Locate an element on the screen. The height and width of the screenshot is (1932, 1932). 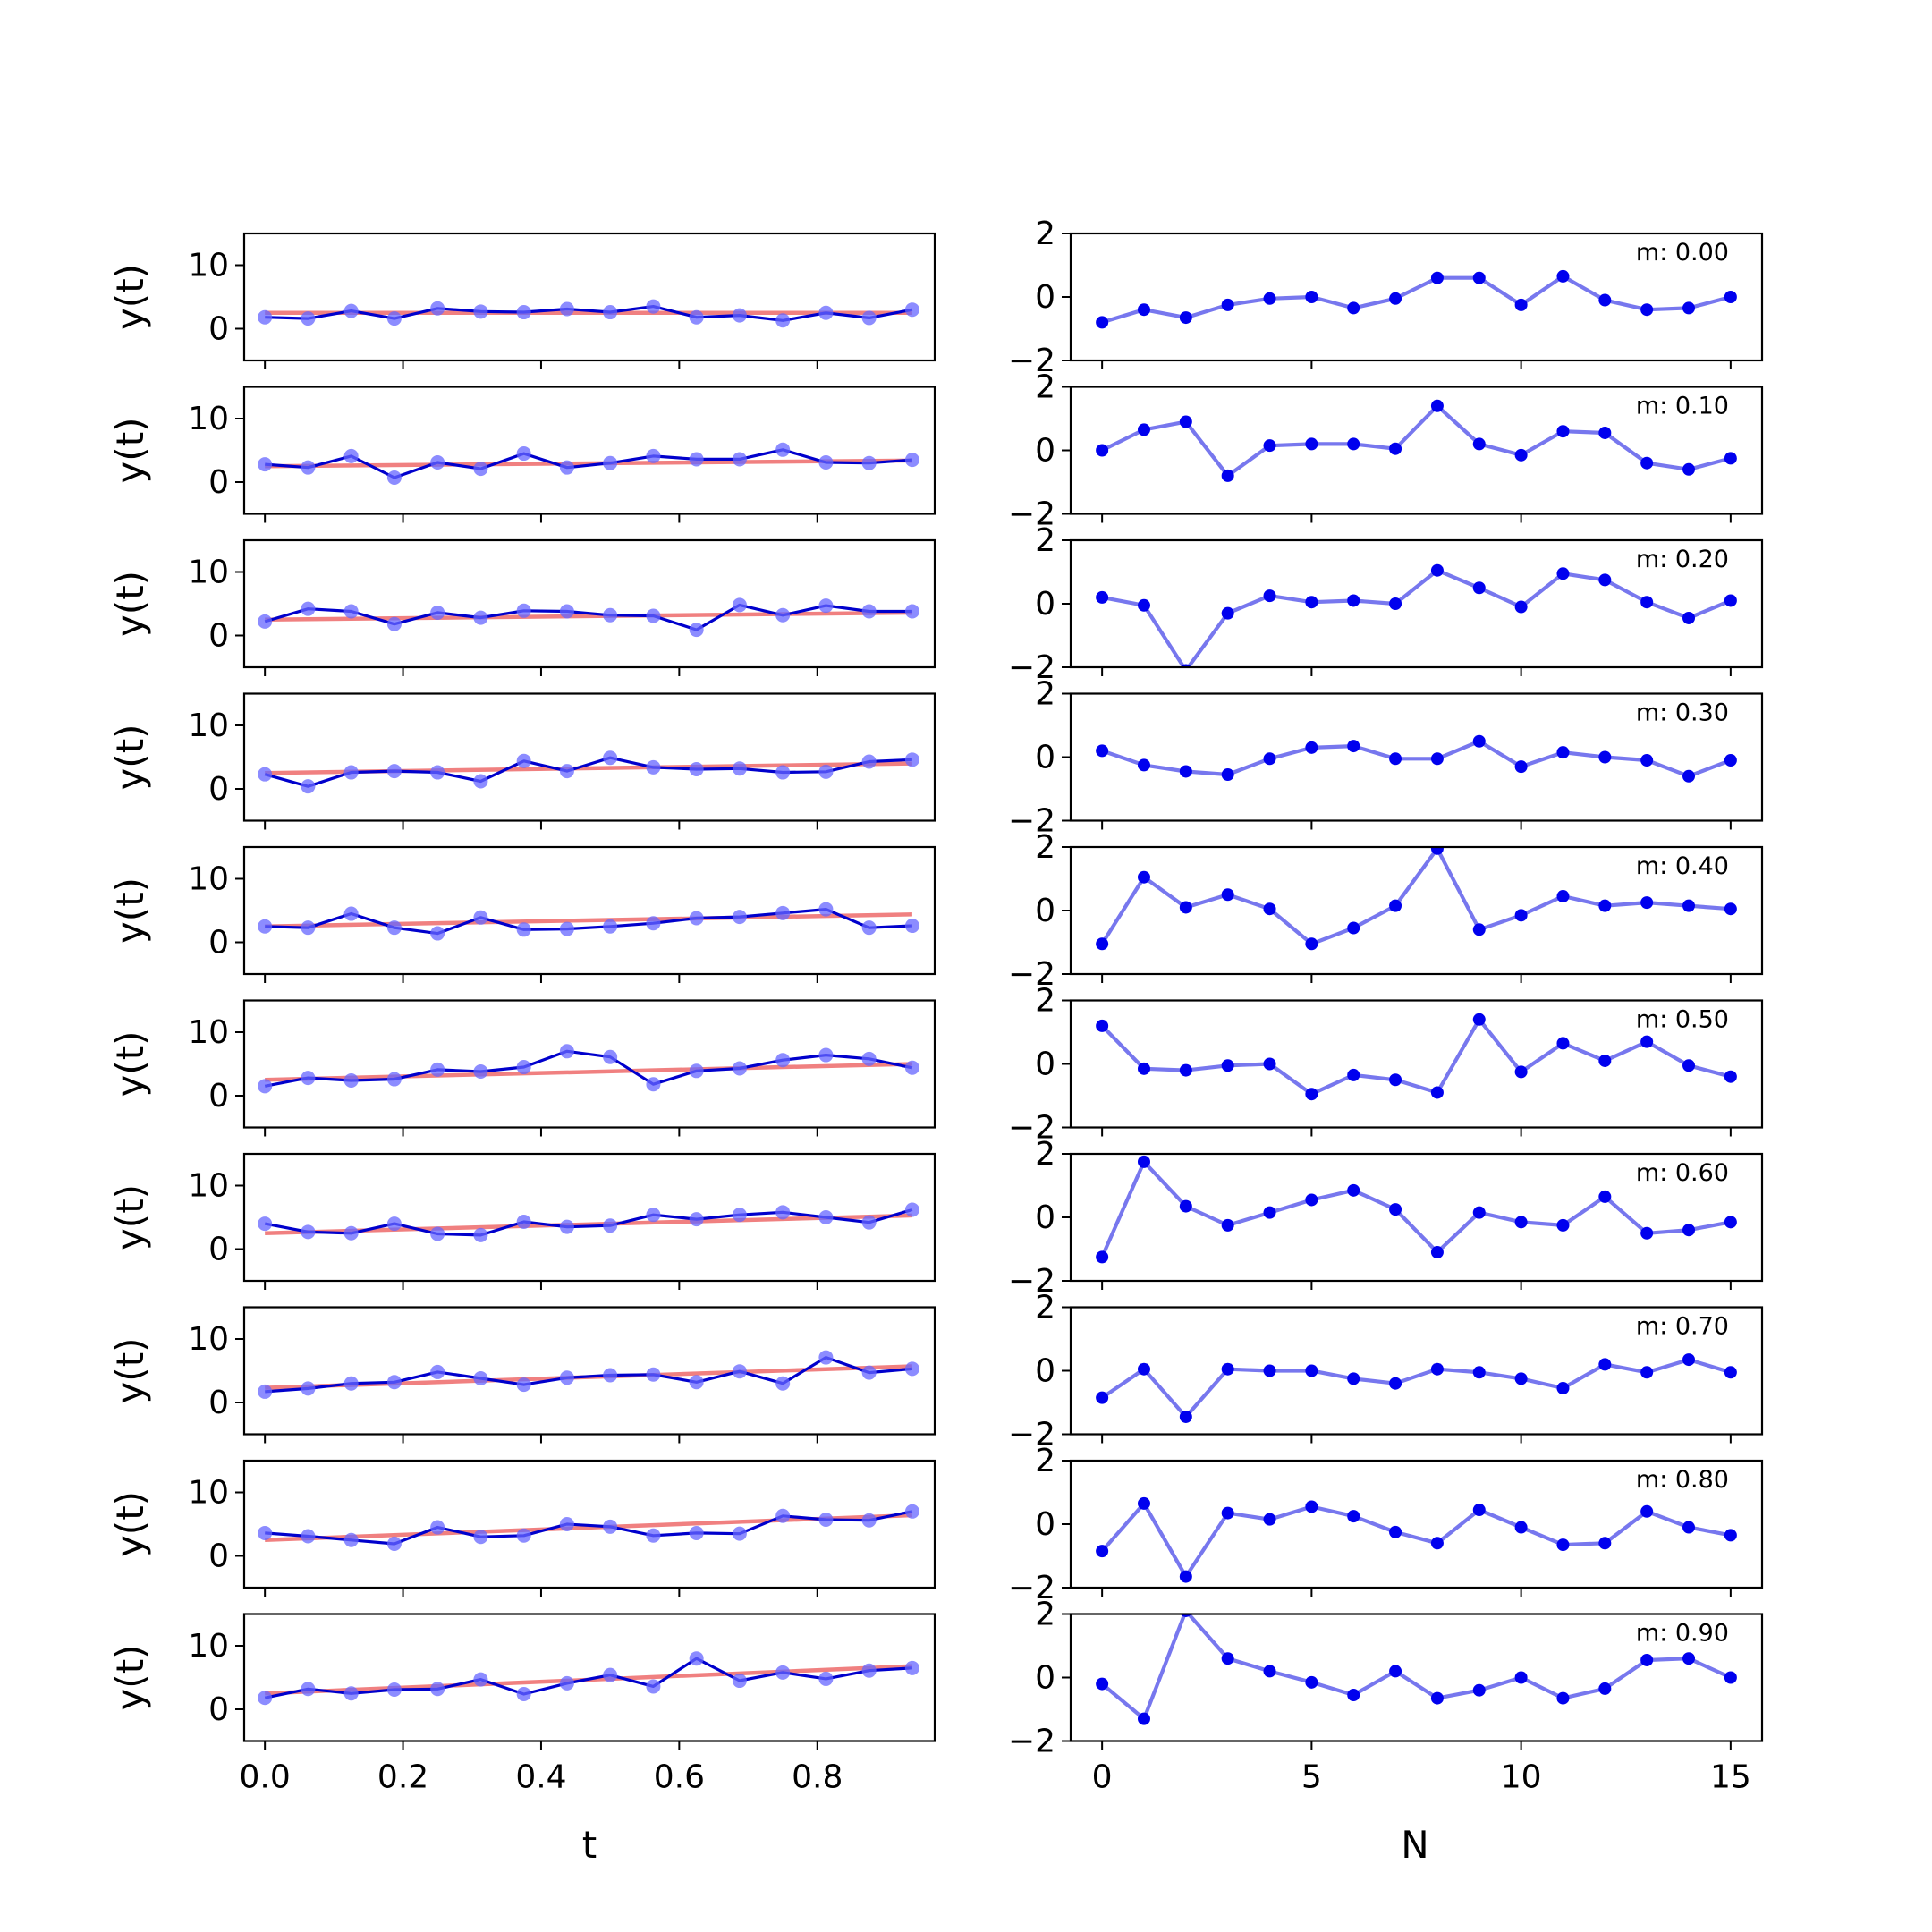
y-axis-label: y(t) is located at coordinates (130, 297).